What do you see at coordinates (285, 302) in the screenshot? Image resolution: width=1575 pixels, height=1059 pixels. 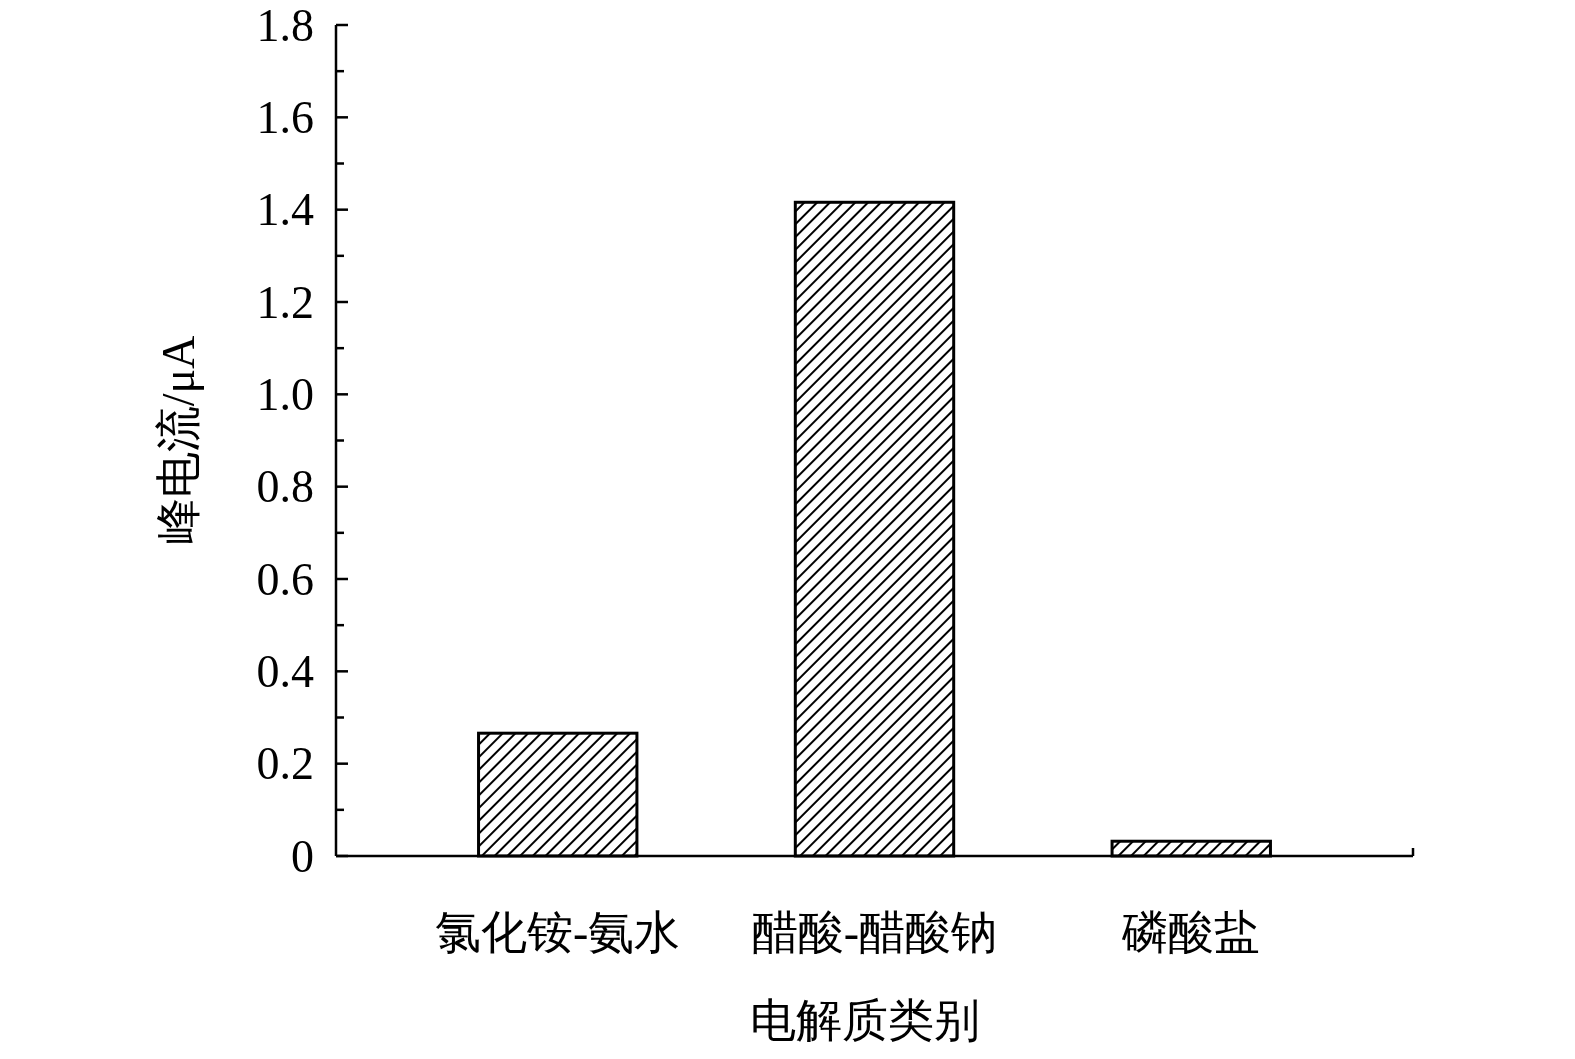 I see `y-tick-label: 1.2` at bounding box center [285, 302].